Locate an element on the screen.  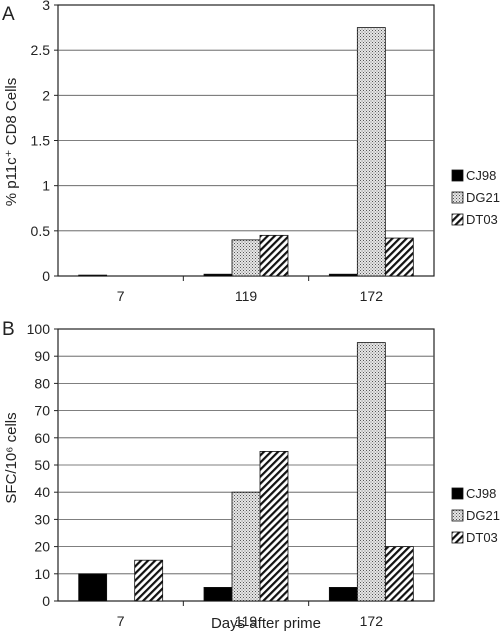
panel-b-y-tick-label: 0 is located at coordinates (46, 601).